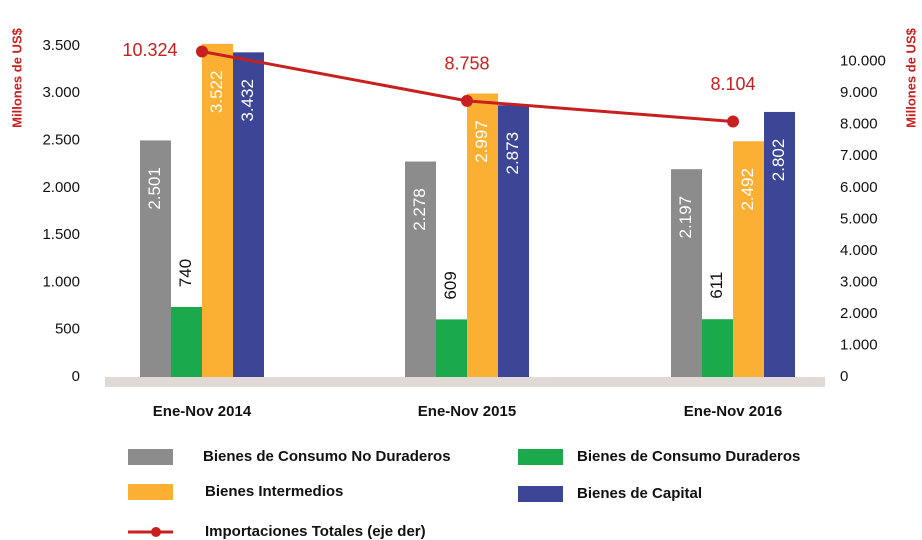 This screenshot has height=540, width=922. I want to click on value-label: 740, so click(185, 273).